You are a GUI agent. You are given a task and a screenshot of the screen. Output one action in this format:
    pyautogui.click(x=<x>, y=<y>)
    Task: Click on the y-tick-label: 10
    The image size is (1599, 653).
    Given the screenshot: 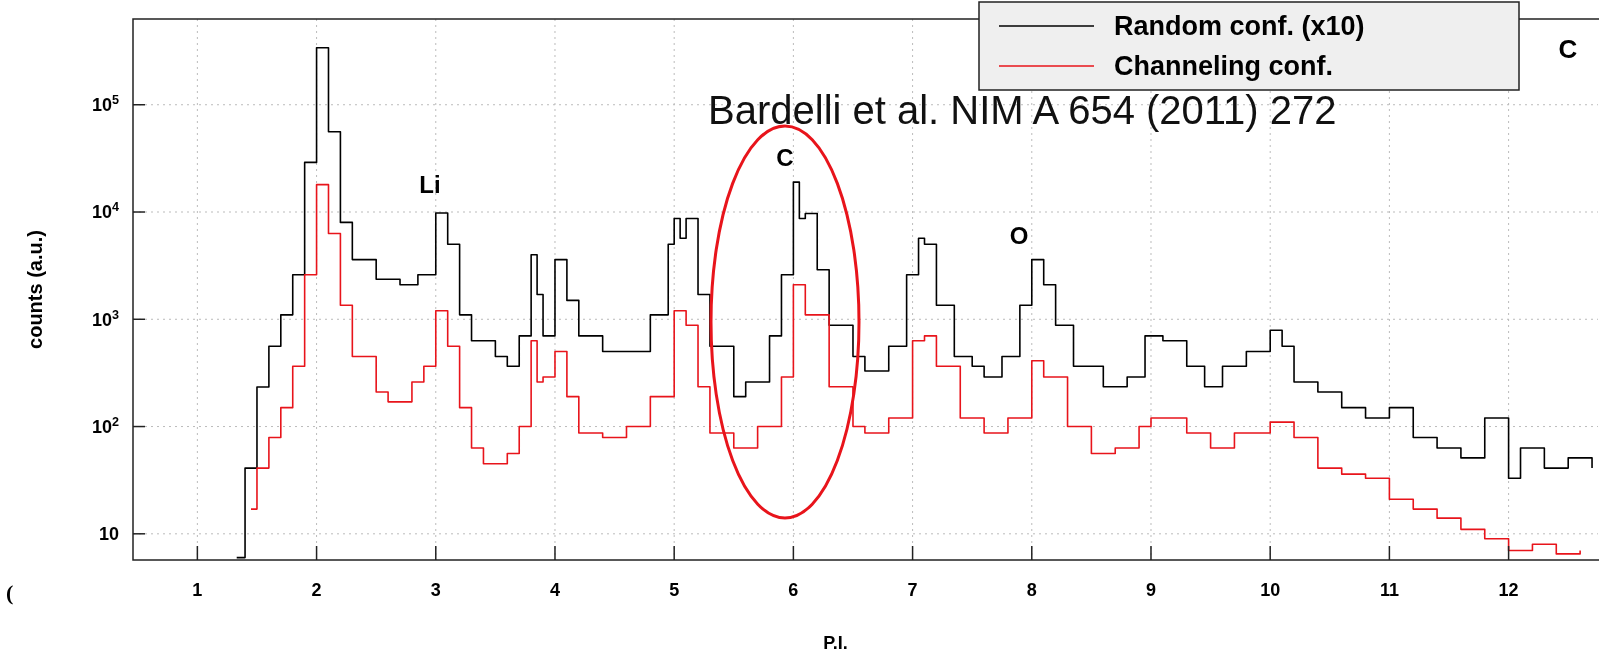 What is the action you would take?
    pyautogui.click(x=108, y=534)
    